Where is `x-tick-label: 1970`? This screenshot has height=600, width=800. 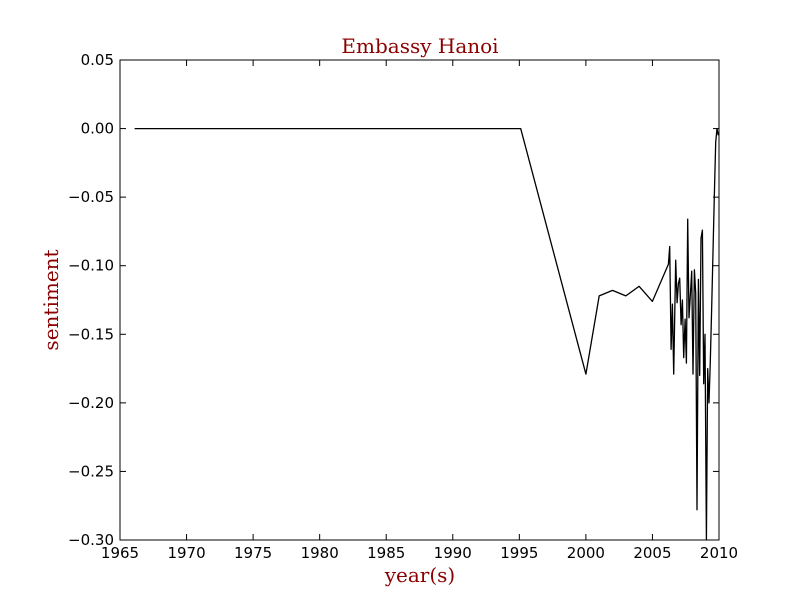
x-tick-label: 1970 is located at coordinates (186, 553).